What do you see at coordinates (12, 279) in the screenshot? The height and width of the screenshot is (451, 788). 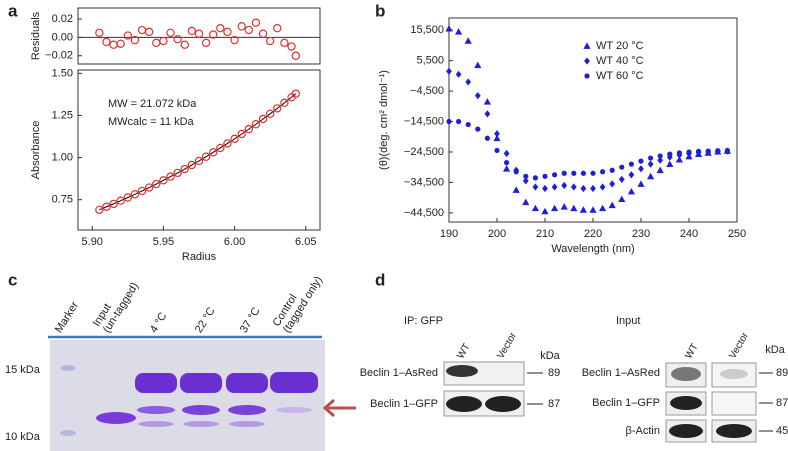 I see `panel-label: c` at bounding box center [12, 279].